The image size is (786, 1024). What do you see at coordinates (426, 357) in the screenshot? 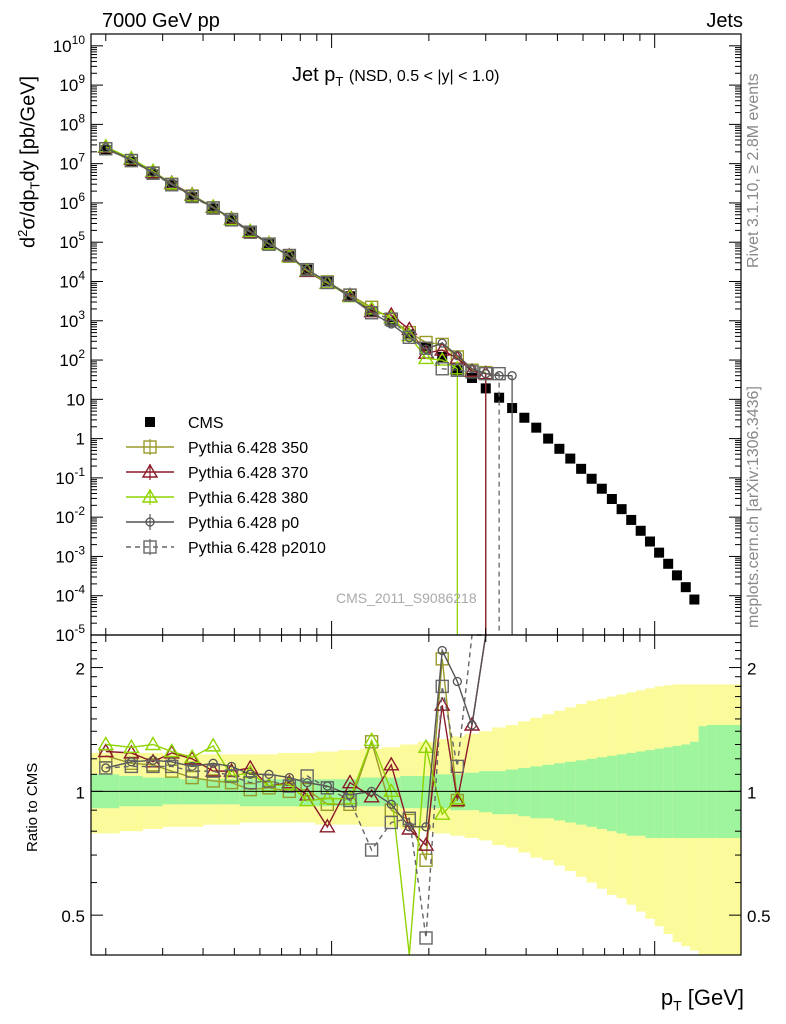
I see `p380-main-point` at bounding box center [426, 357].